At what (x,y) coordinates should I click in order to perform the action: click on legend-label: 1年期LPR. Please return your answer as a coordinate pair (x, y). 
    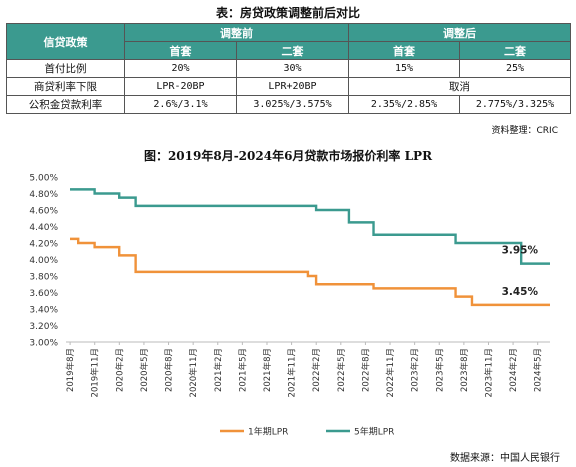
    Looking at the image, I should click on (268, 432).